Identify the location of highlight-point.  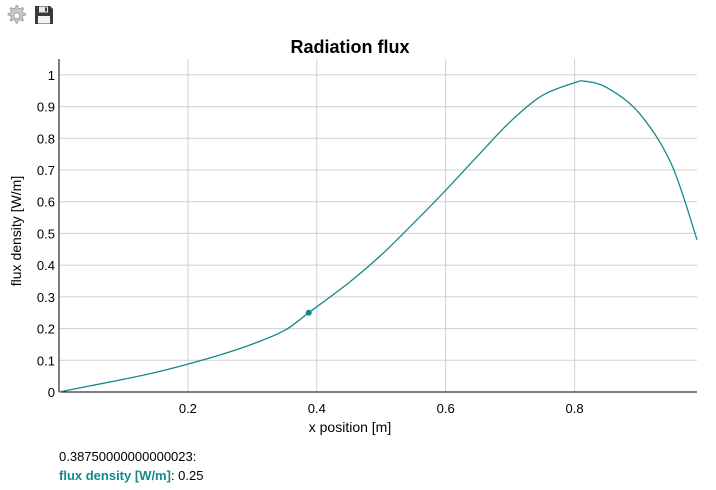
(308, 312).